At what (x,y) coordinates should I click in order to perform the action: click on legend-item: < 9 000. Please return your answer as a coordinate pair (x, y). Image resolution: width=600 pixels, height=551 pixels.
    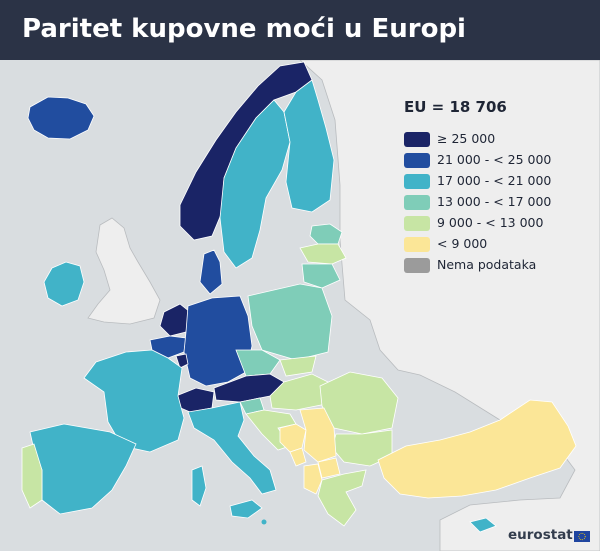
    Looking at the image, I should click on (455, 245).